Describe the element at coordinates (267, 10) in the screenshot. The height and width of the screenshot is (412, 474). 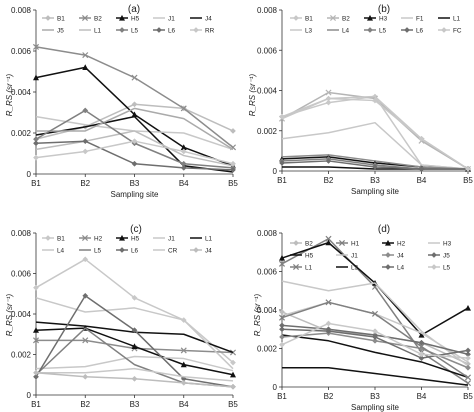
I see `y-tick-label: 0.008` at that location.